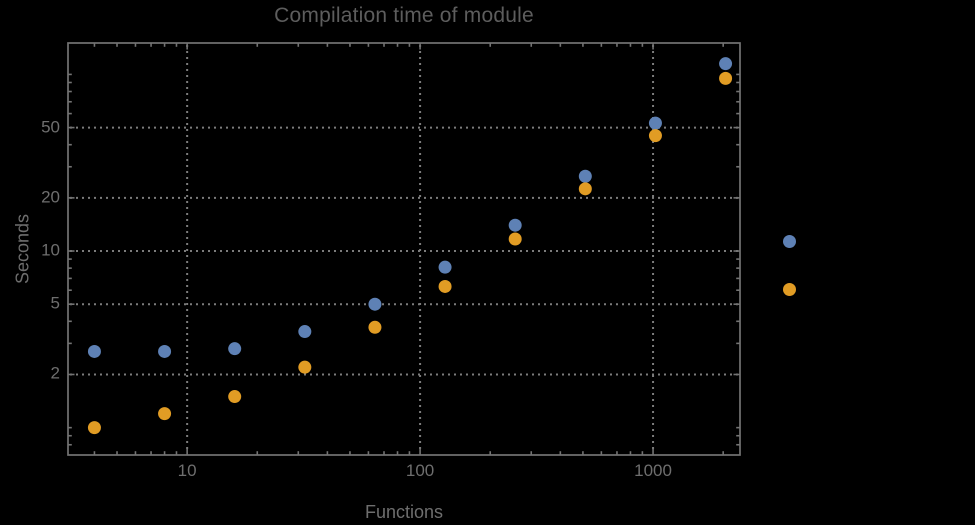  What do you see at coordinates (50, 127) in the screenshot?
I see `y-tick-label: 50` at bounding box center [50, 127].